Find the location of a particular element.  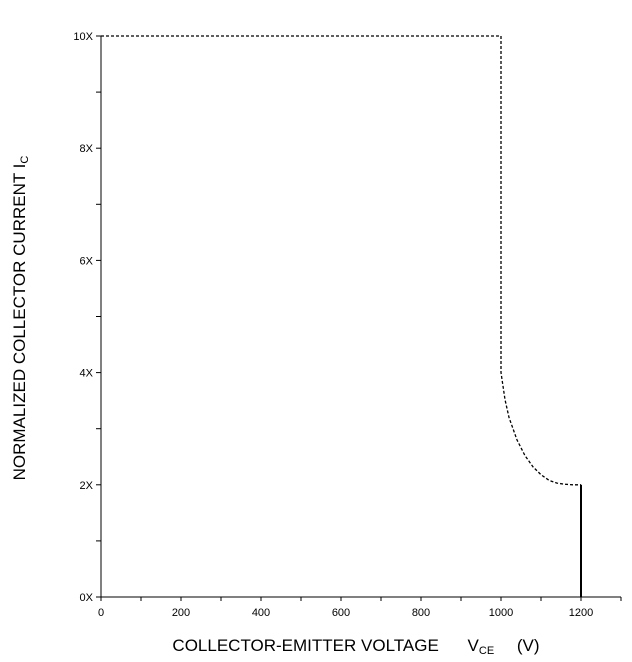

x-tick-label: 600 is located at coordinates (341, 613).